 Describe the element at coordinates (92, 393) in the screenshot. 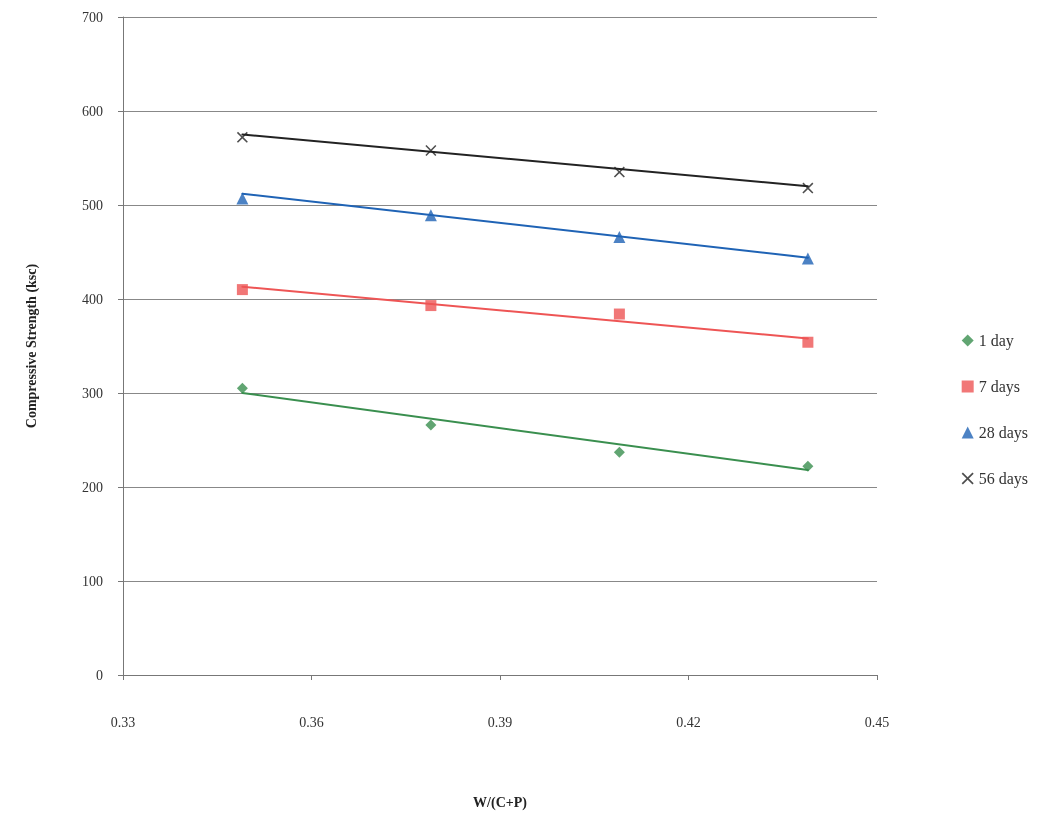

I see `y-tick-label: 300` at that location.